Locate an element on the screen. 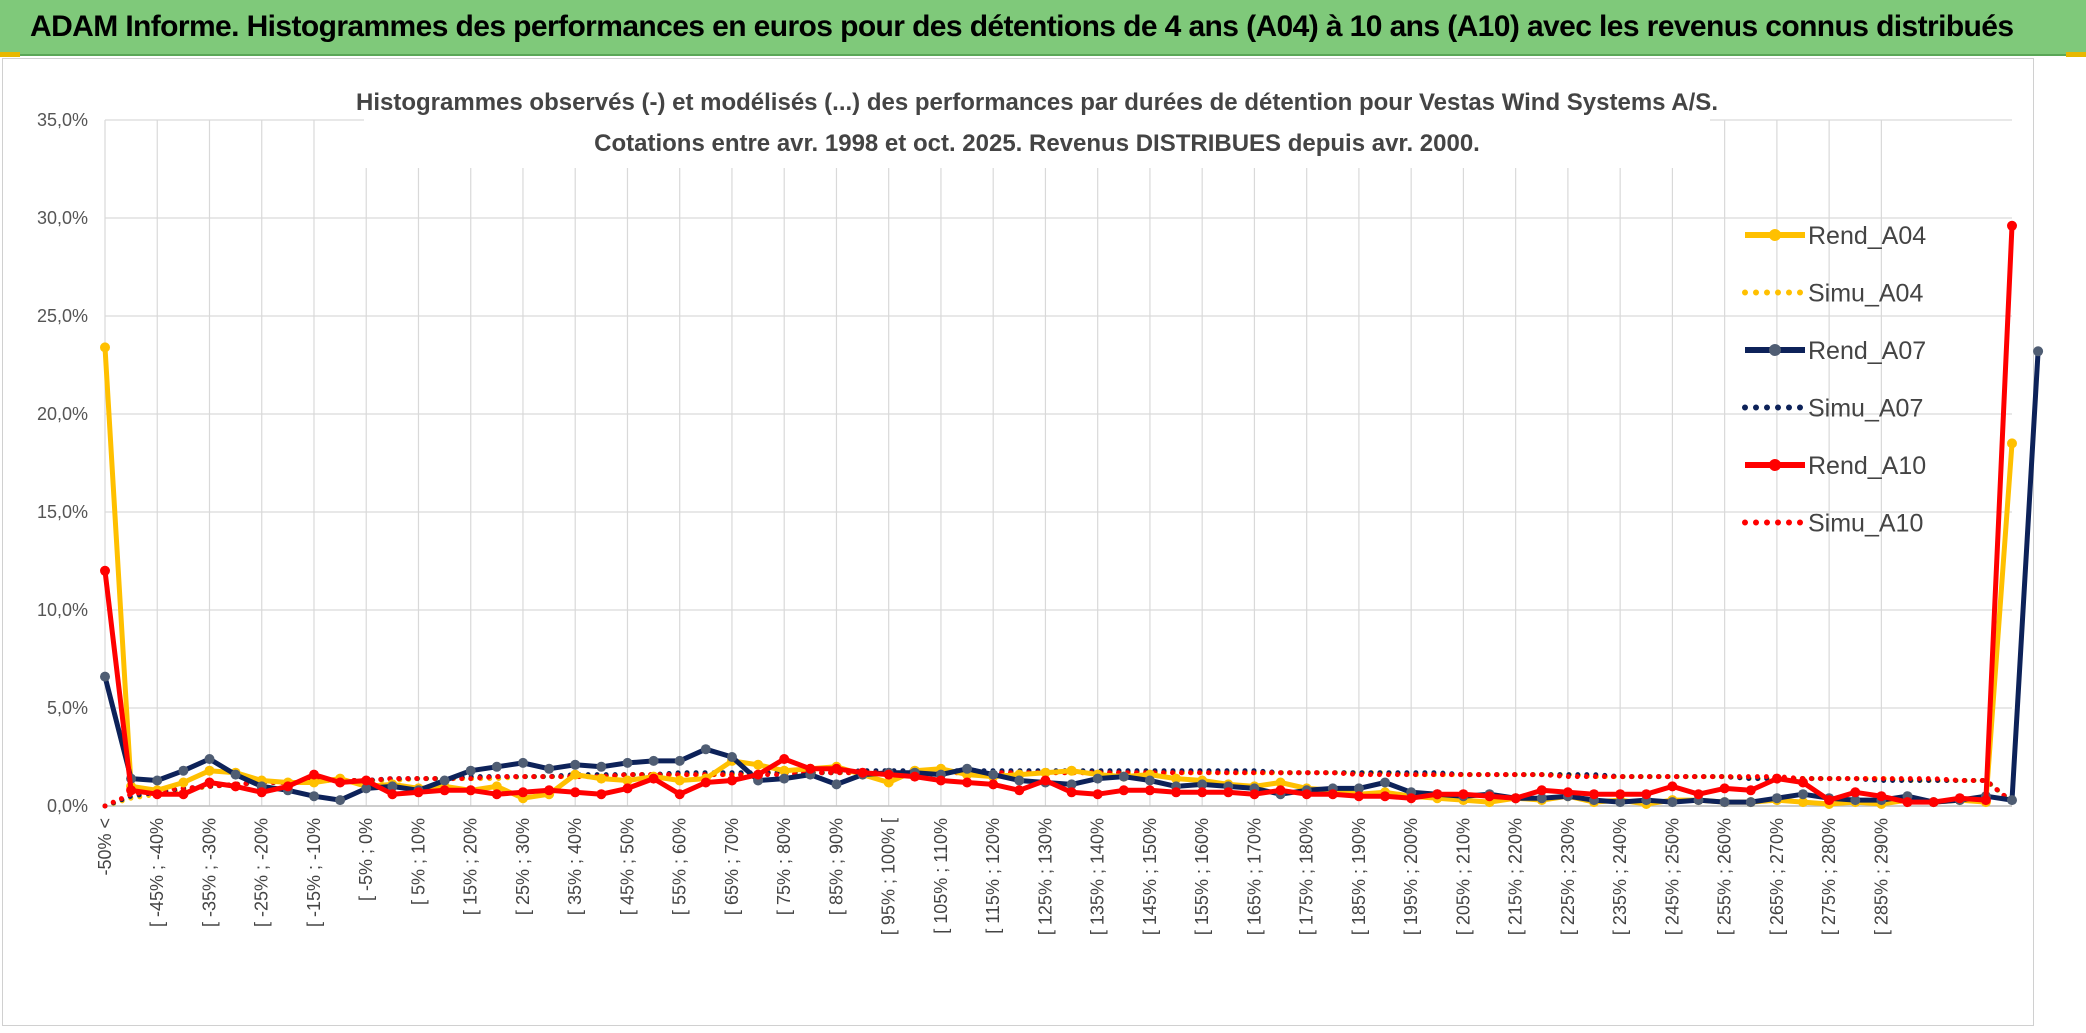  legend-label-simu-a10: Simu_A10 is located at coordinates (1865, 524).